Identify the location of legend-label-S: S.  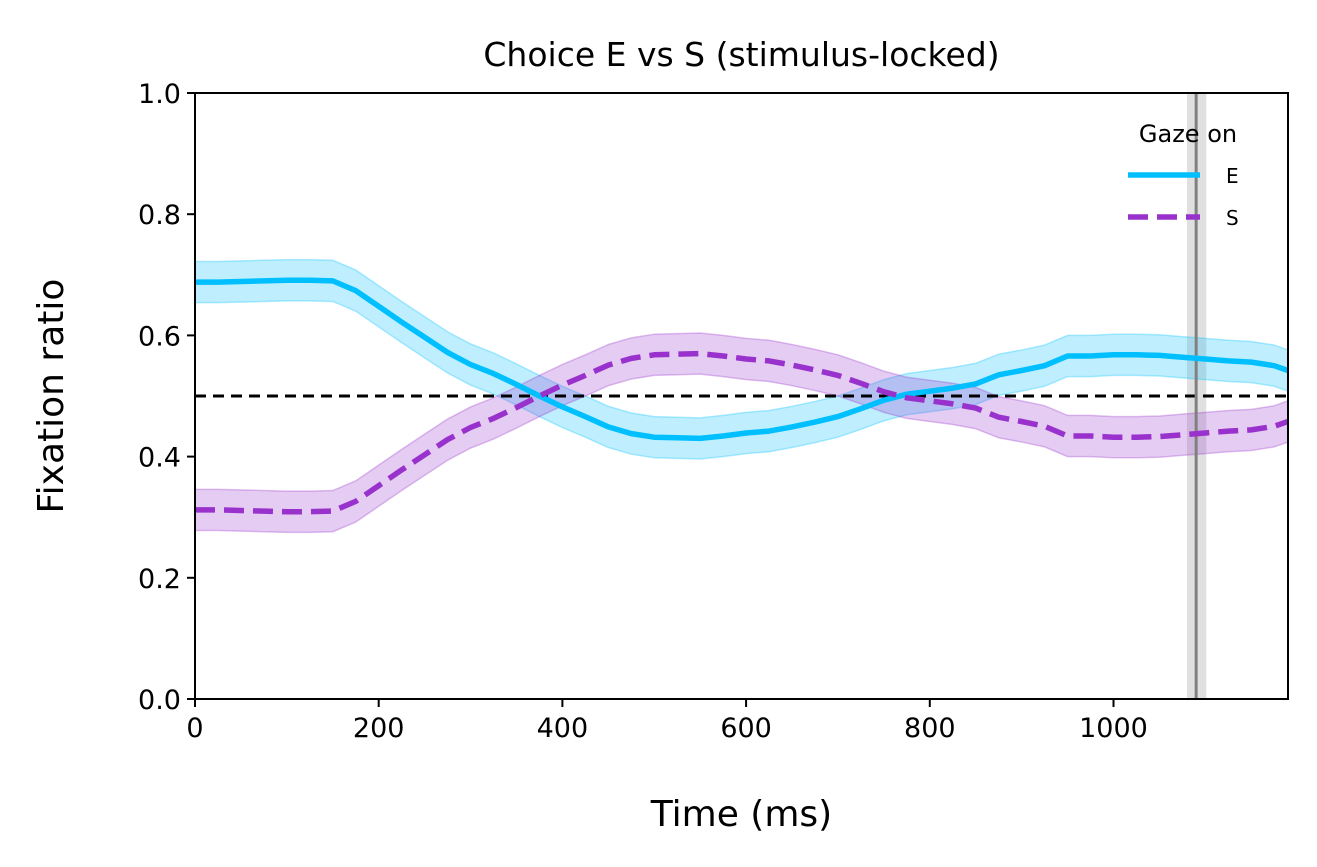
(1232, 218).